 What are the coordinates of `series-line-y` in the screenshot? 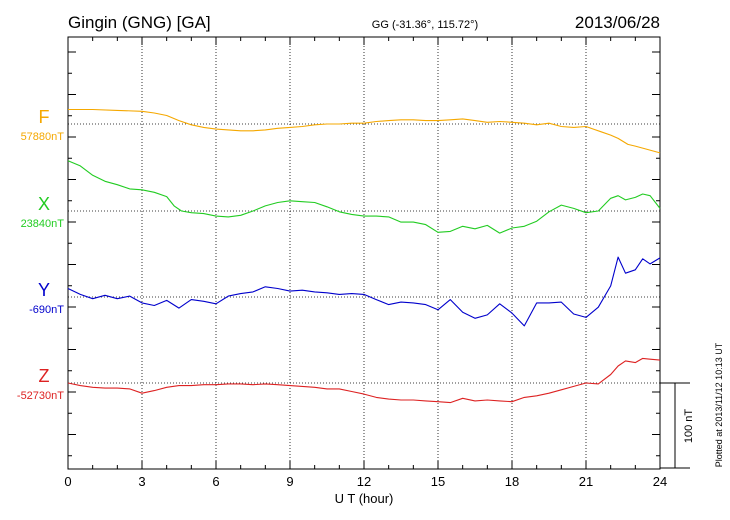 It's located at (364, 291).